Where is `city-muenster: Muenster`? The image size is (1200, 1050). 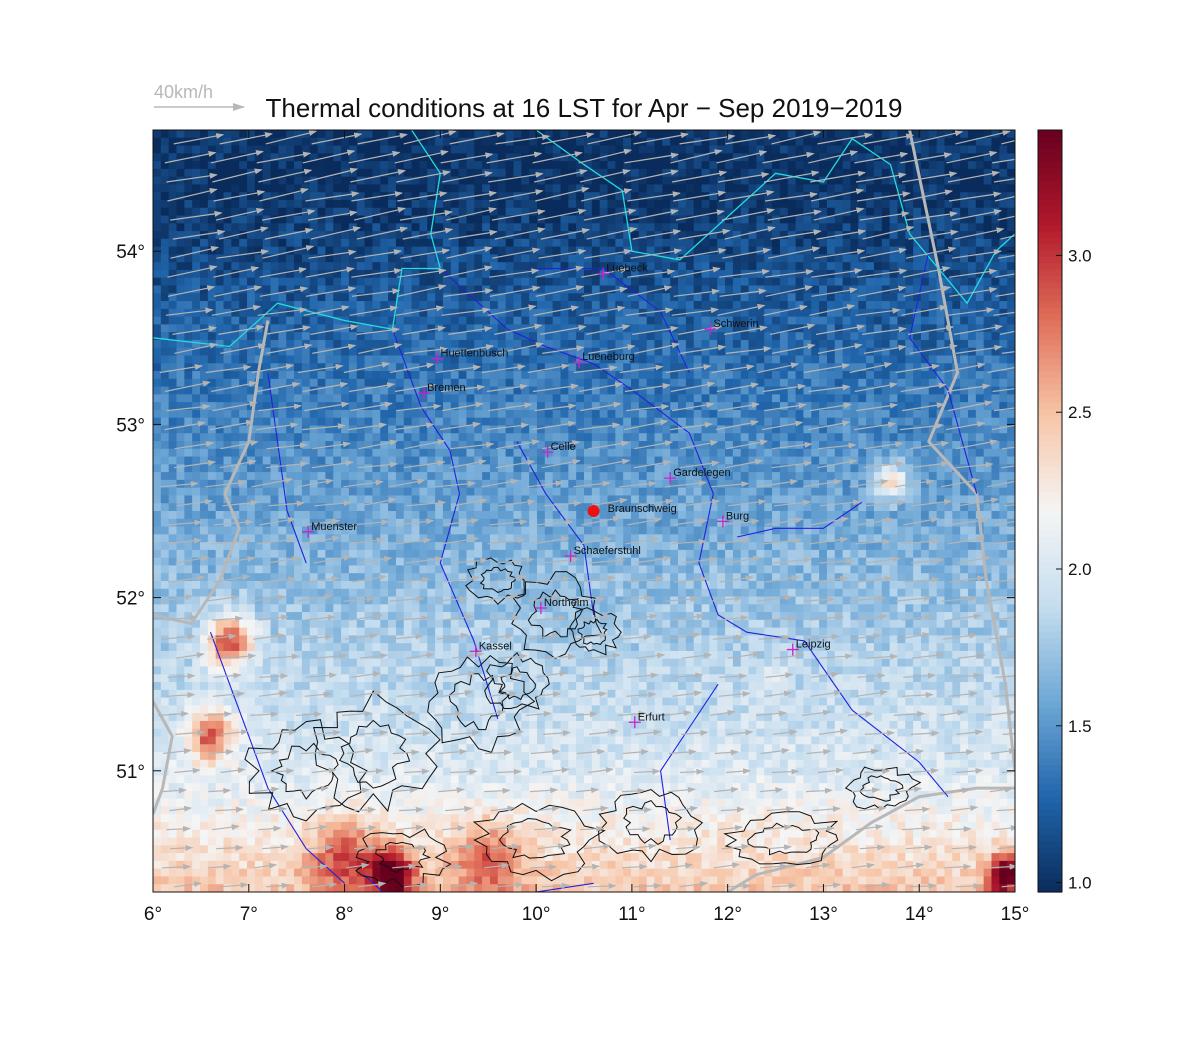
city-muenster: Muenster is located at coordinates (329, 529).